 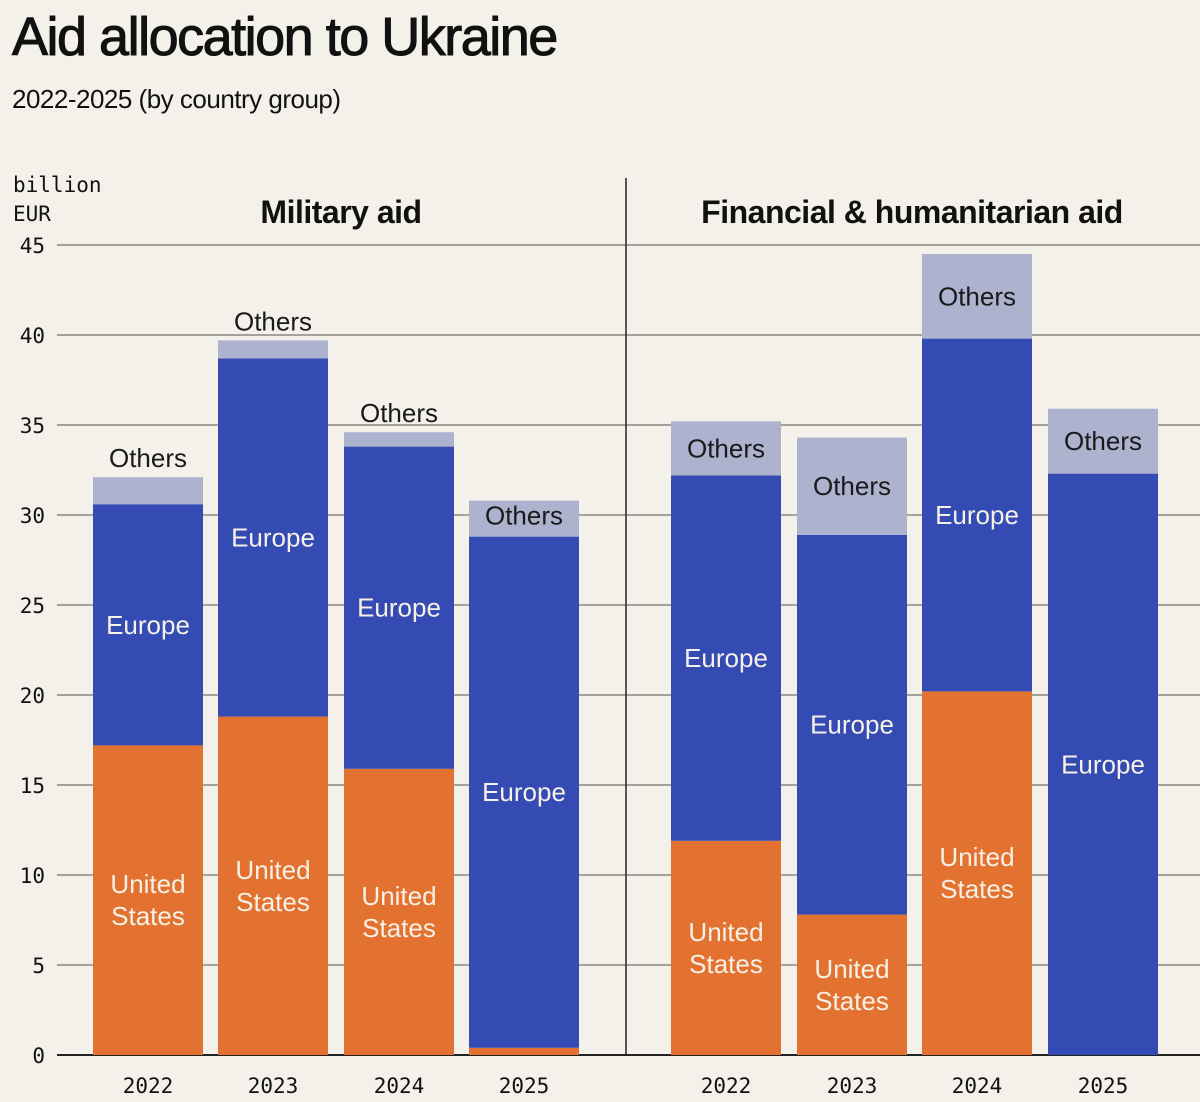 I want to click on unit-line-1: billion, so click(x=57, y=185).